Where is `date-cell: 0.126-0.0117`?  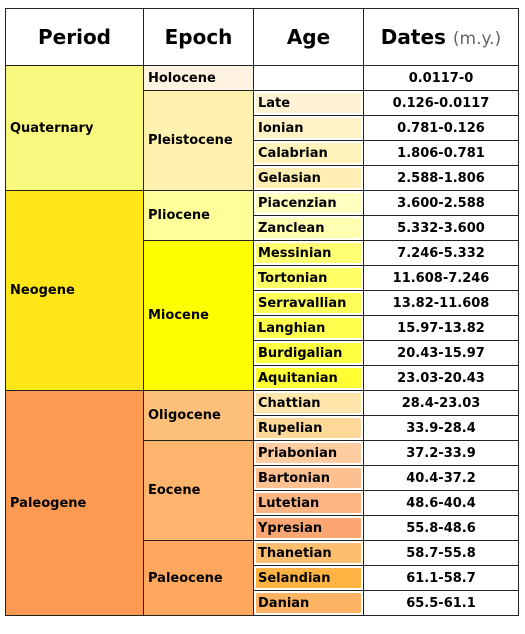
date-cell: 0.126-0.0117 is located at coordinates (441, 103).